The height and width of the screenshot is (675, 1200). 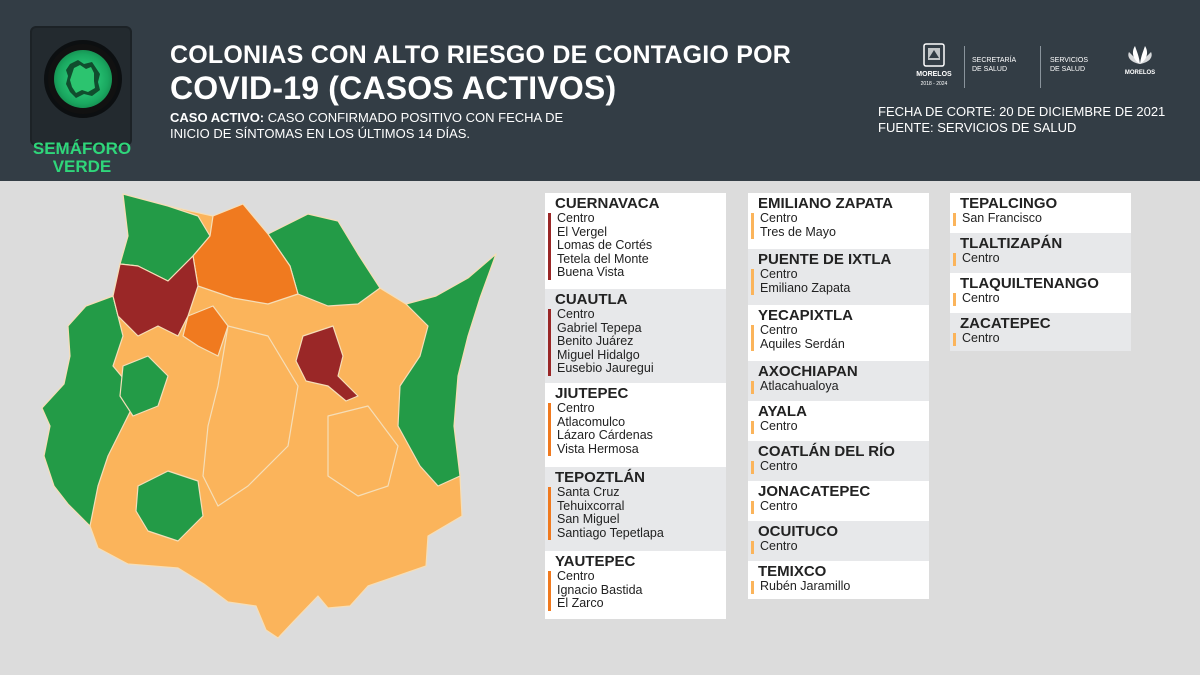 I want to click on colonia-item: Vista Hermosa, so click(x=598, y=448).